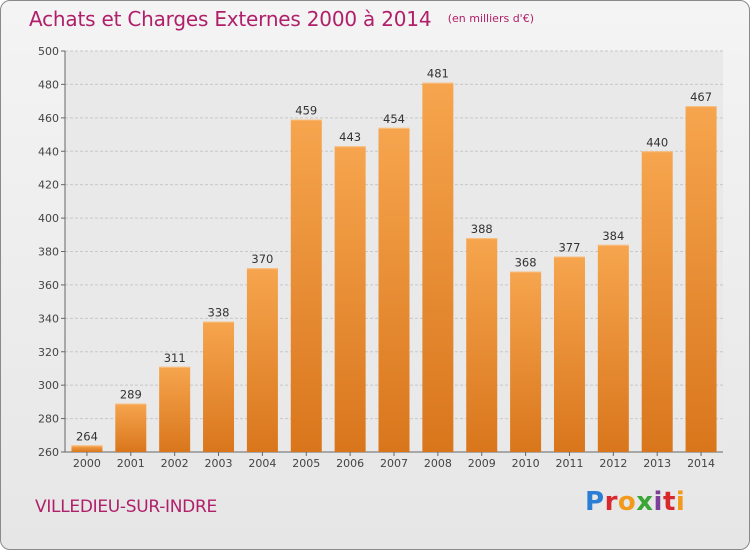 The width and height of the screenshot is (750, 550). I want to click on data-label: 454, so click(394, 119).